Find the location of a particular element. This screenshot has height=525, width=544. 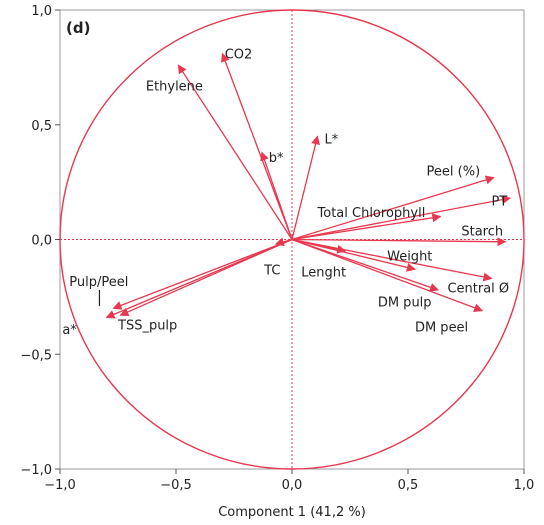

vector-label-pulp-peel: Pulp/Peel is located at coordinates (98, 282).